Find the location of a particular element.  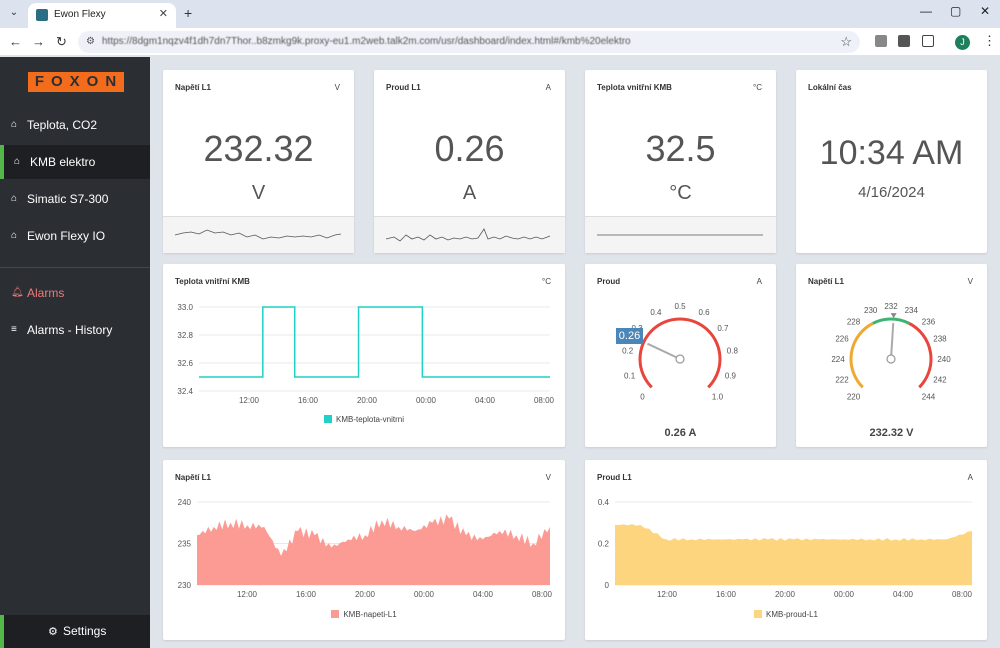

card-title: Teplota vnitřní KMB is located at coordinates (634, 87).